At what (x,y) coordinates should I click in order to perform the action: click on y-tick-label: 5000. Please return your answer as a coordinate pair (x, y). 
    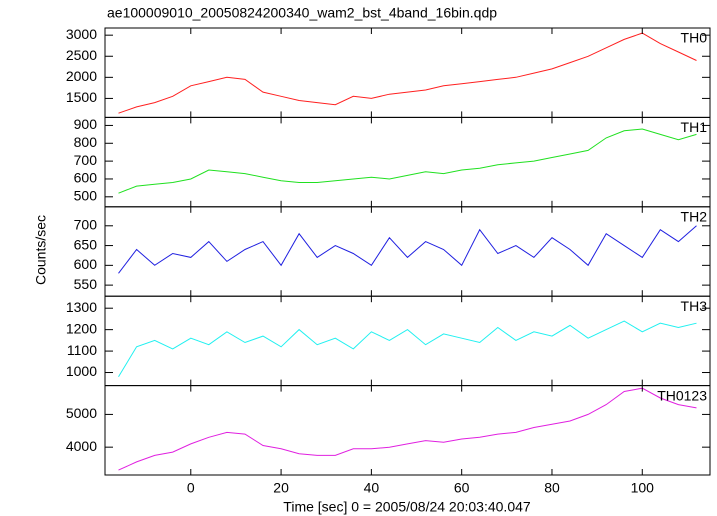
    Looking at the image, I should click on (81, 413).